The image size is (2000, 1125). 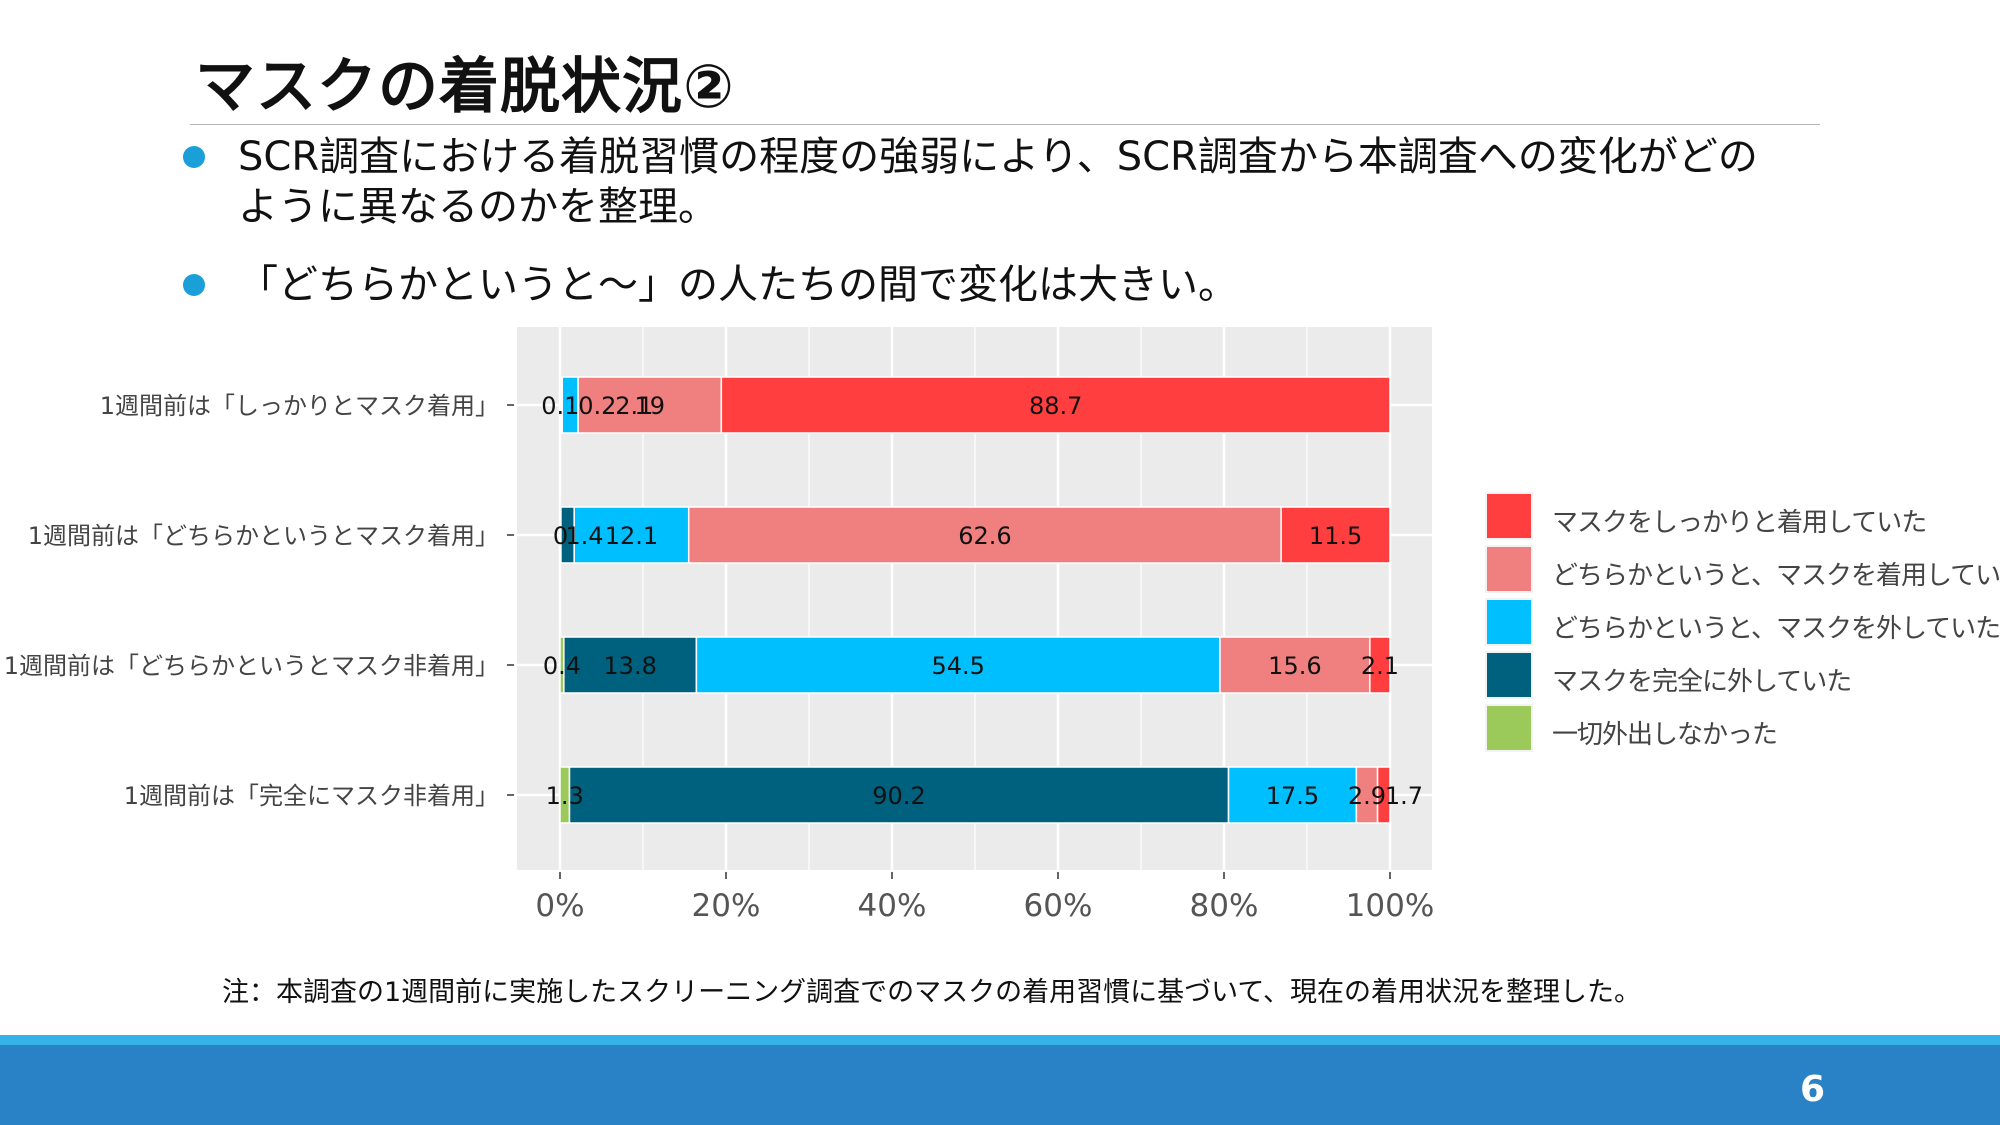 What do you see at coordinates (299, 406) in the screenshot?
I see `category-label: 1週間前は「しっかりとマスク着用」` at bounding box center [299, 406].